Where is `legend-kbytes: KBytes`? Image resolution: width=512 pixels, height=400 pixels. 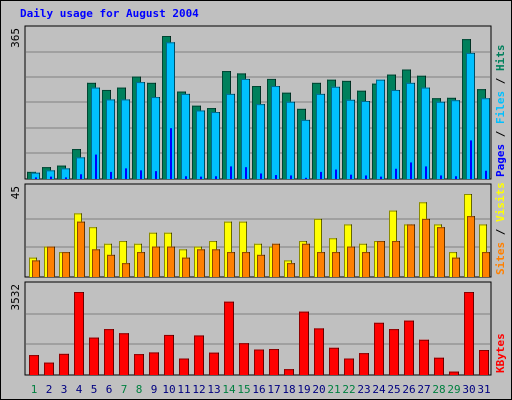 legend-kbytes: KBytes is located at coordinates (500, 353).